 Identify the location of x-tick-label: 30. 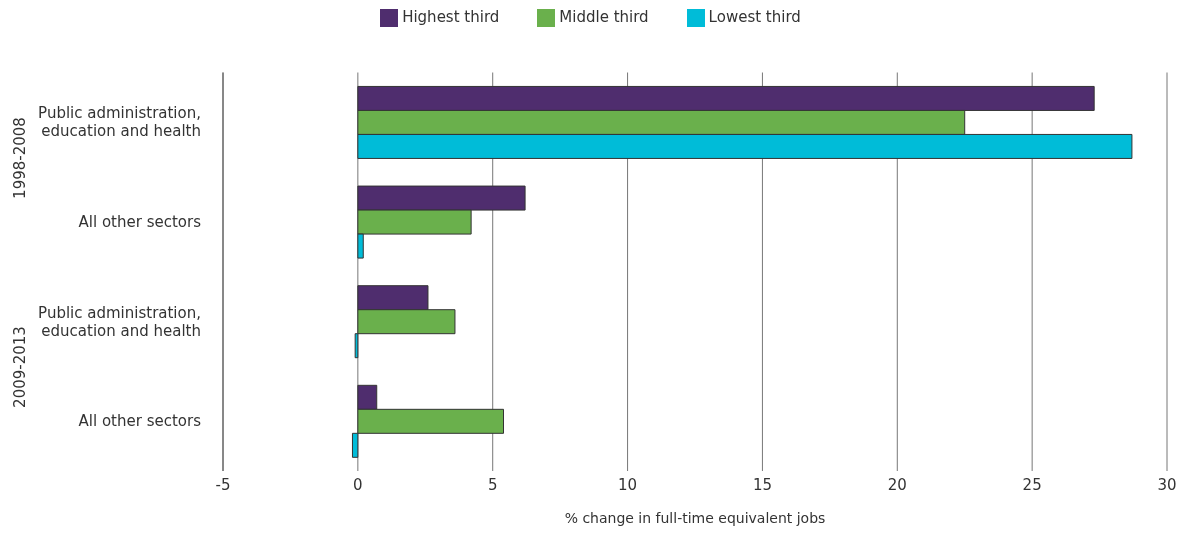
(1167, 484).